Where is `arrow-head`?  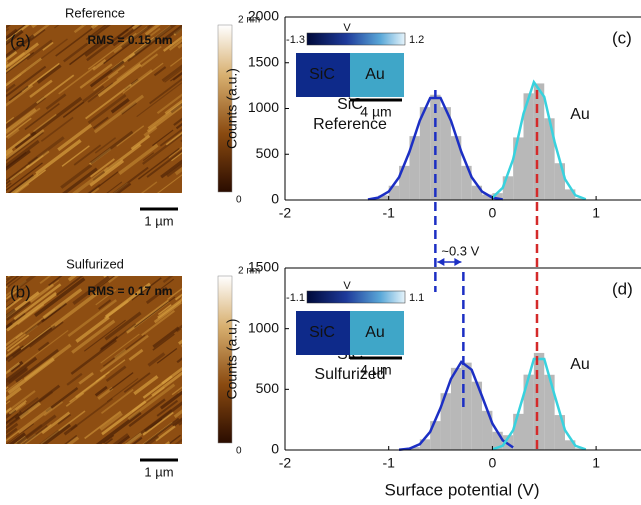
arrow-head is located at coordinates (441, 262).